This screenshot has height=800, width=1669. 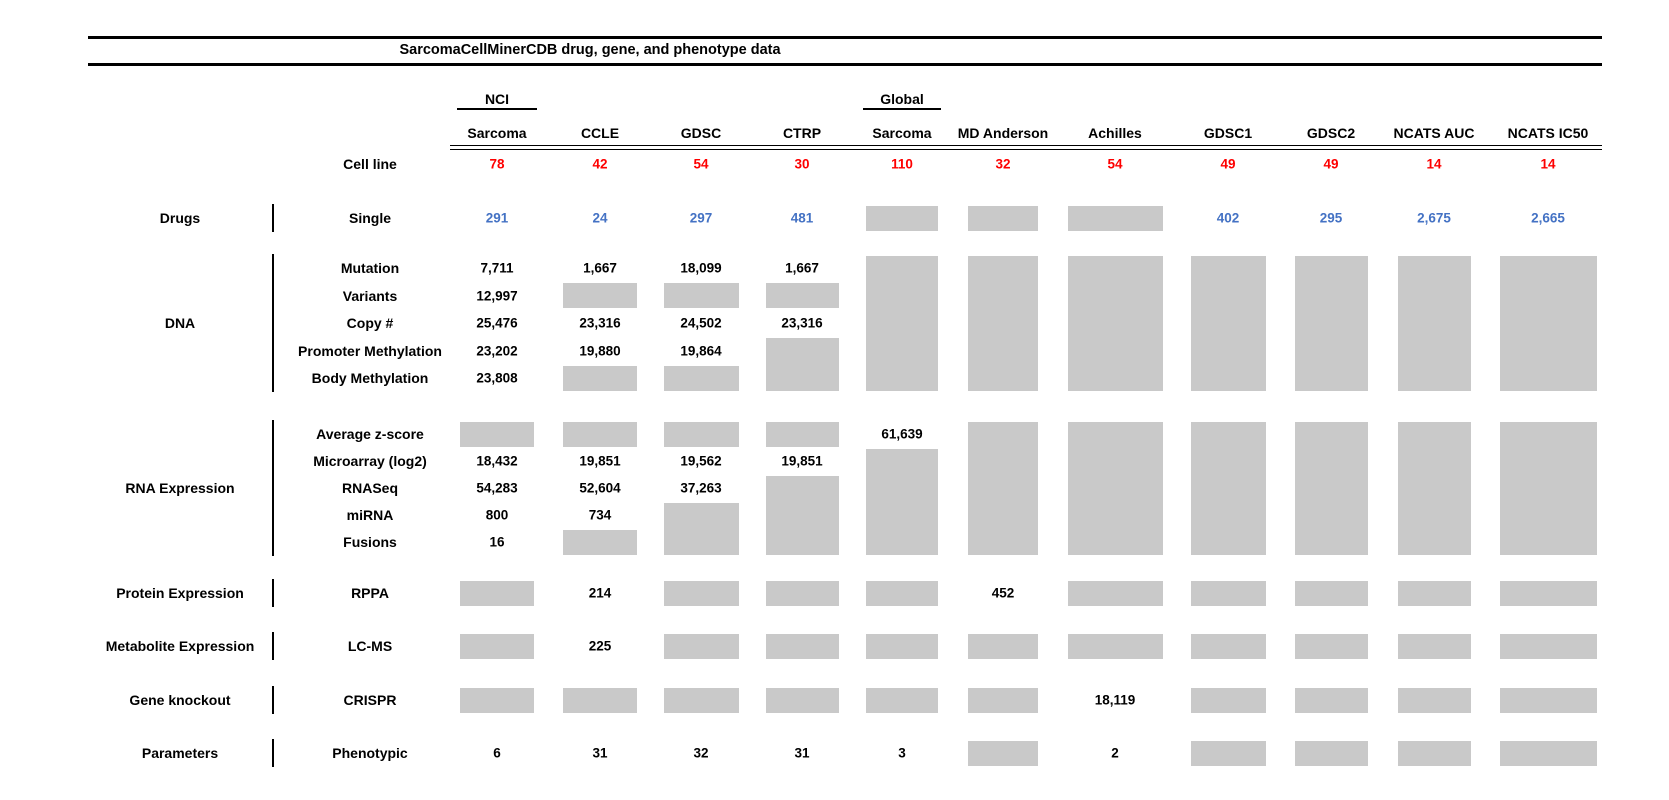 I want to click on cell-value: 52,604, so click(x=600, y=488).